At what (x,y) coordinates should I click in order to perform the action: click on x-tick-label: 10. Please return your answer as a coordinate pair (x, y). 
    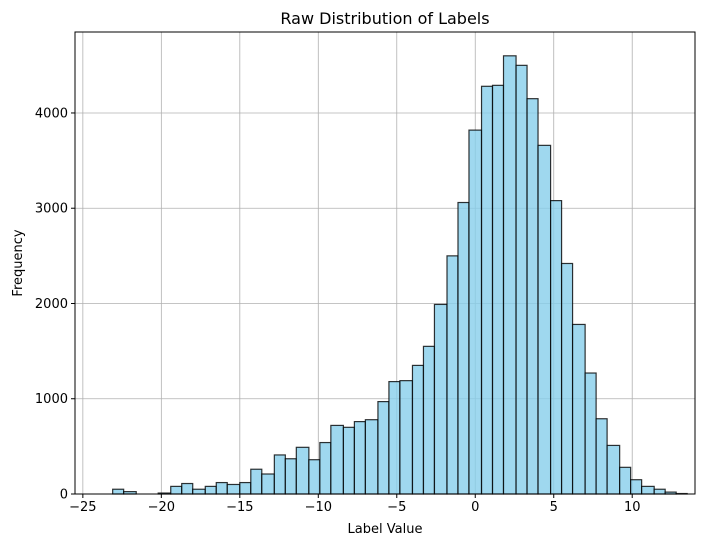
    Looking at the image, I should click on (632, 507).